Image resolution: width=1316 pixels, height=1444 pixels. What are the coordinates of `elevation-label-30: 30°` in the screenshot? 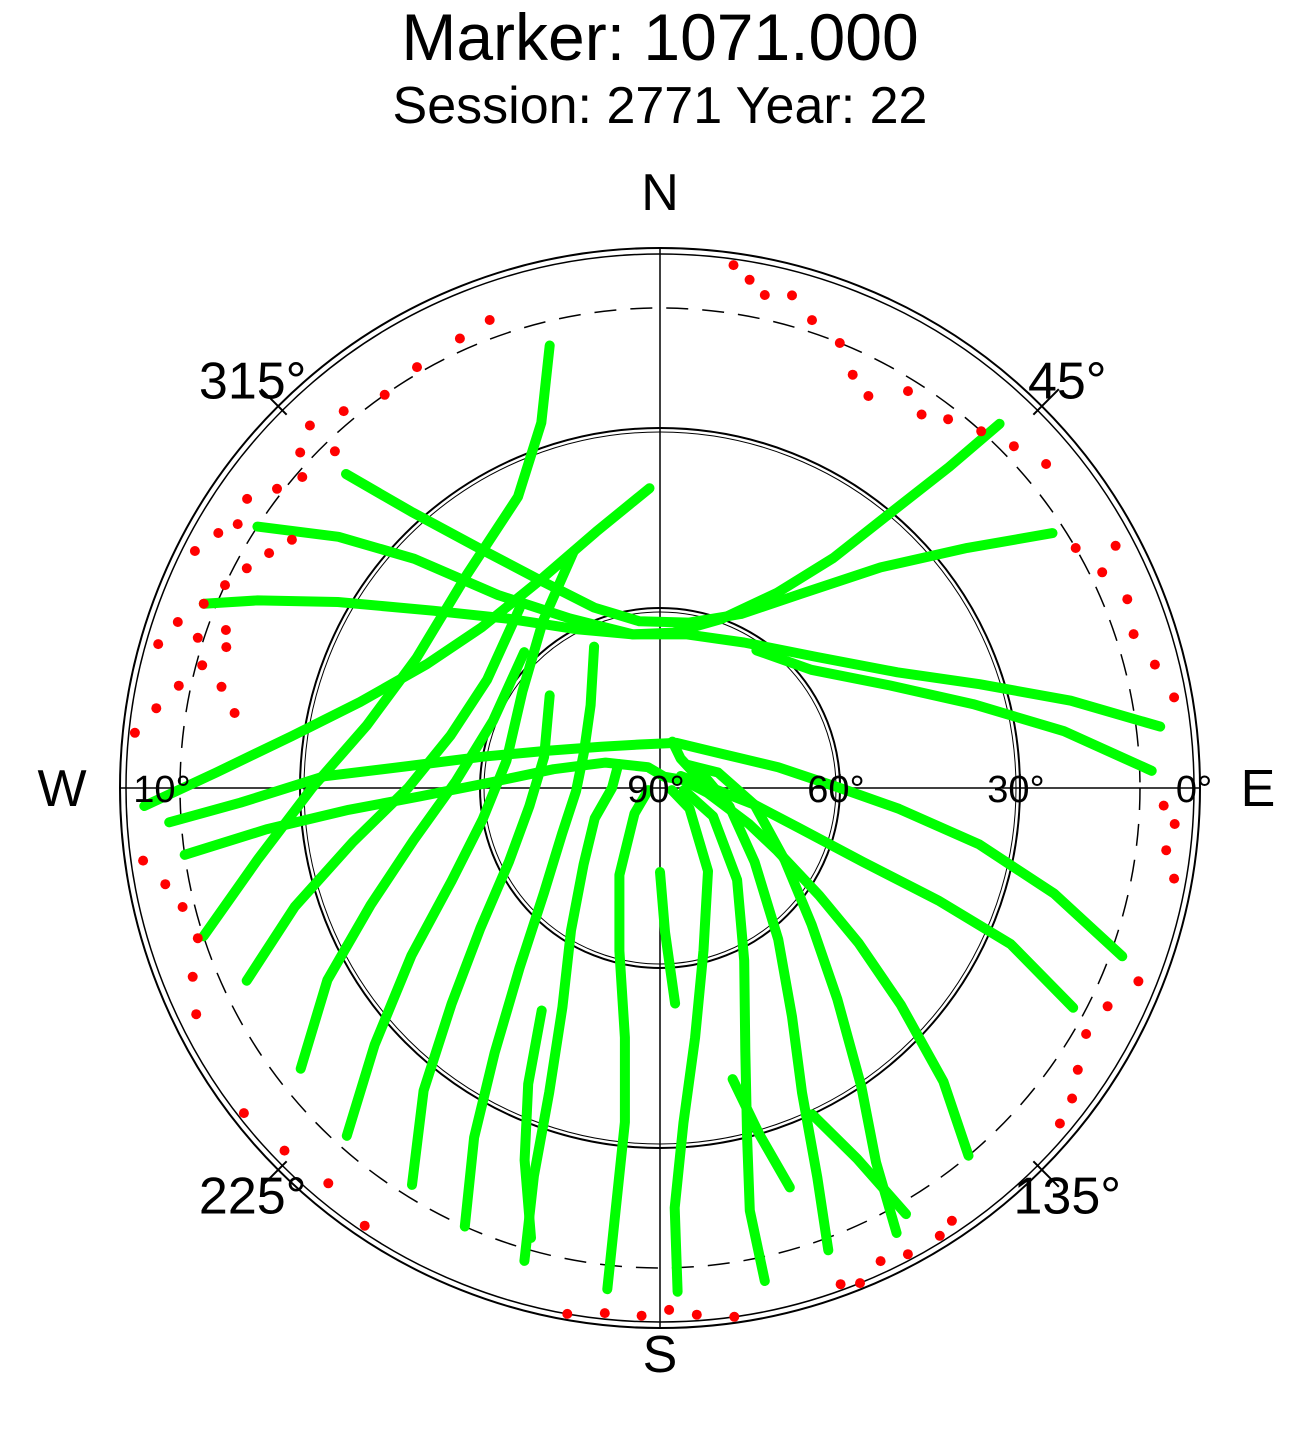 It's located at (1015, 790).